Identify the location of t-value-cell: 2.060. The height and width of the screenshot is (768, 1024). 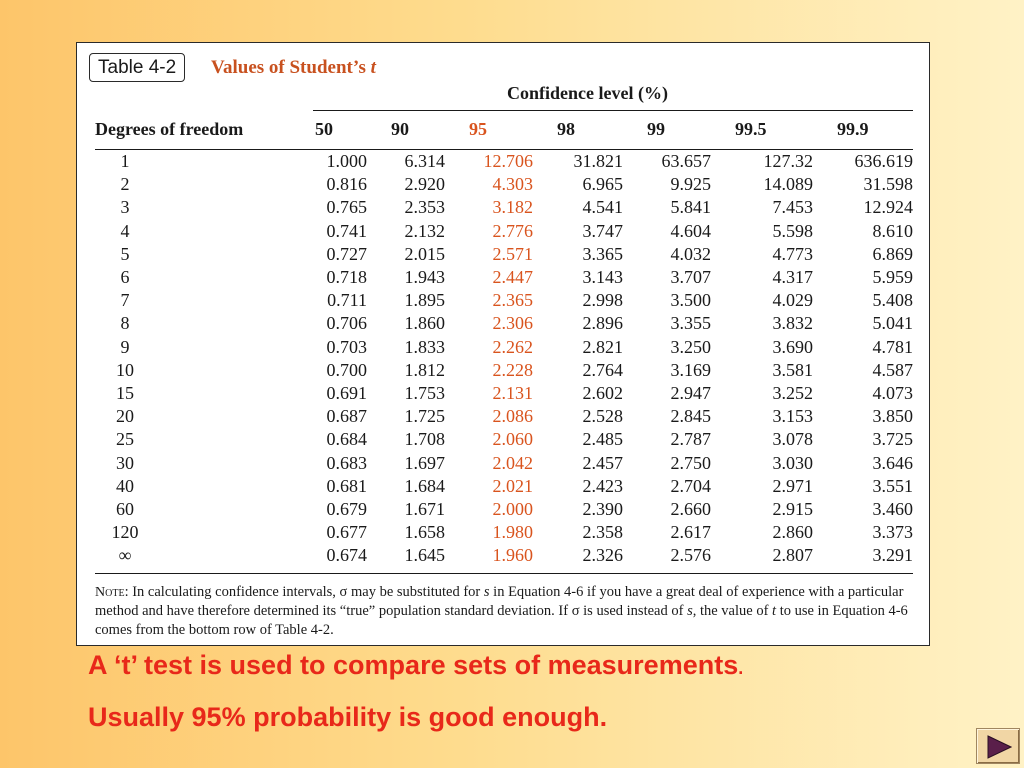
(513, 439).